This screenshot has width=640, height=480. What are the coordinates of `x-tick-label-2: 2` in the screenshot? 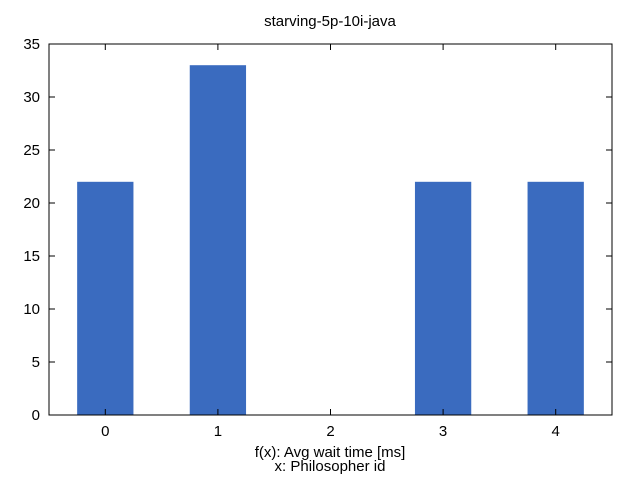 It's located at (330, 431).